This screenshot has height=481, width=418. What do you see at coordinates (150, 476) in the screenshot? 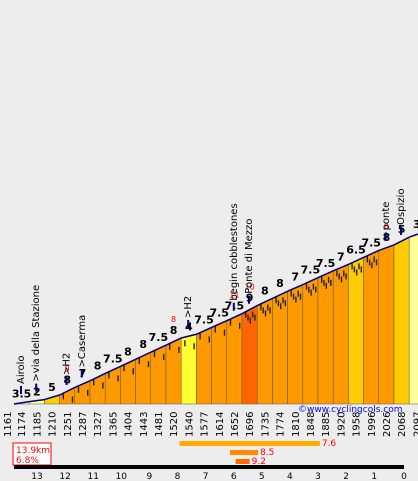
I see `km-axis-label: 9` at bounding box center [150, 476].